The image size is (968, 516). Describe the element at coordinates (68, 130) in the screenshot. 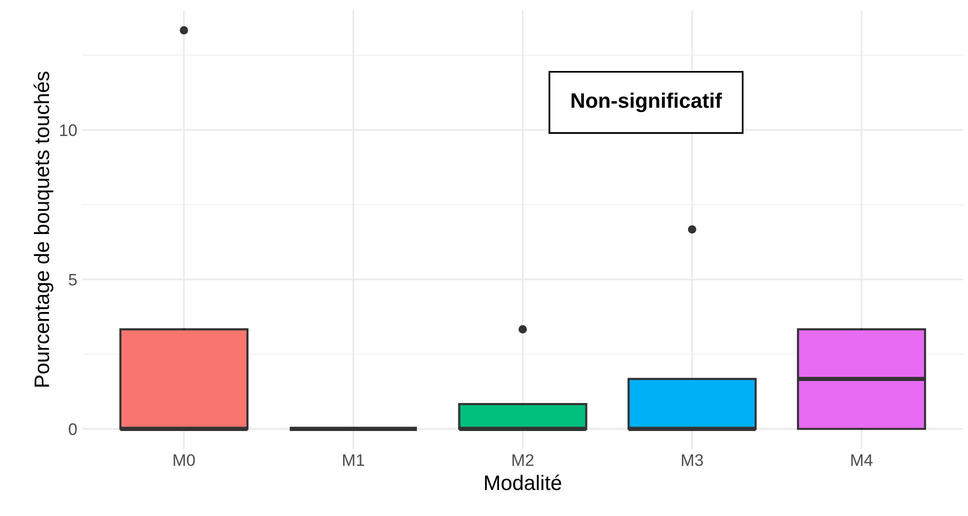

I see `y-tick-label: 10` at that location.